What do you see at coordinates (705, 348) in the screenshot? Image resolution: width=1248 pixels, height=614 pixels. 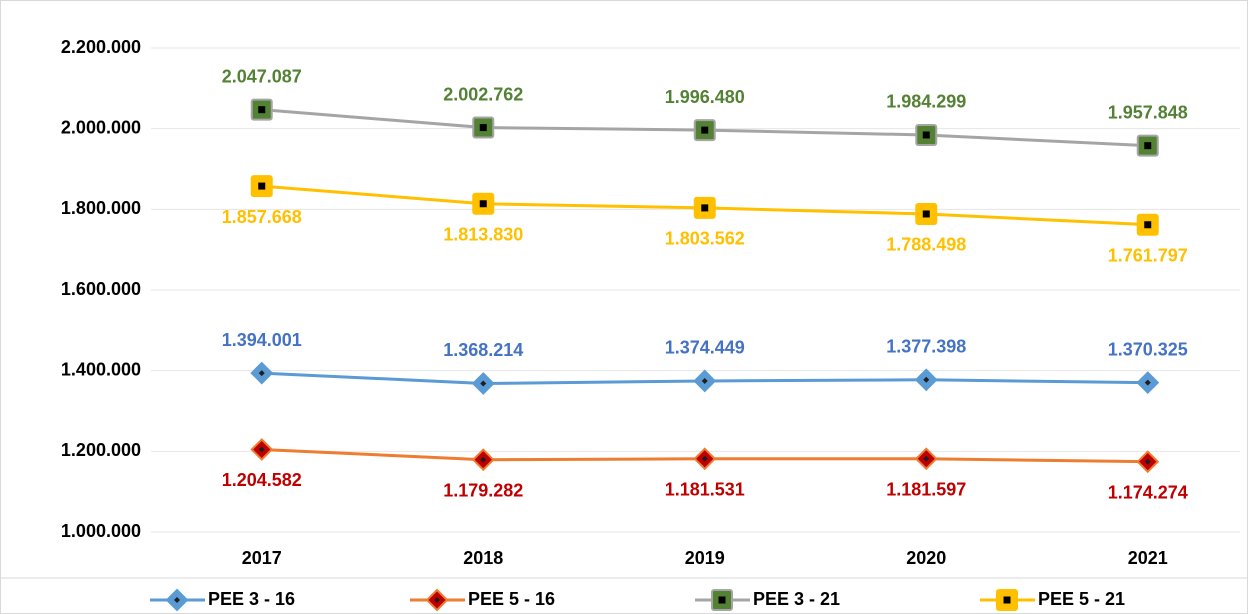 I see `data-label: 1.374.449` at bounding box center [705, 348].